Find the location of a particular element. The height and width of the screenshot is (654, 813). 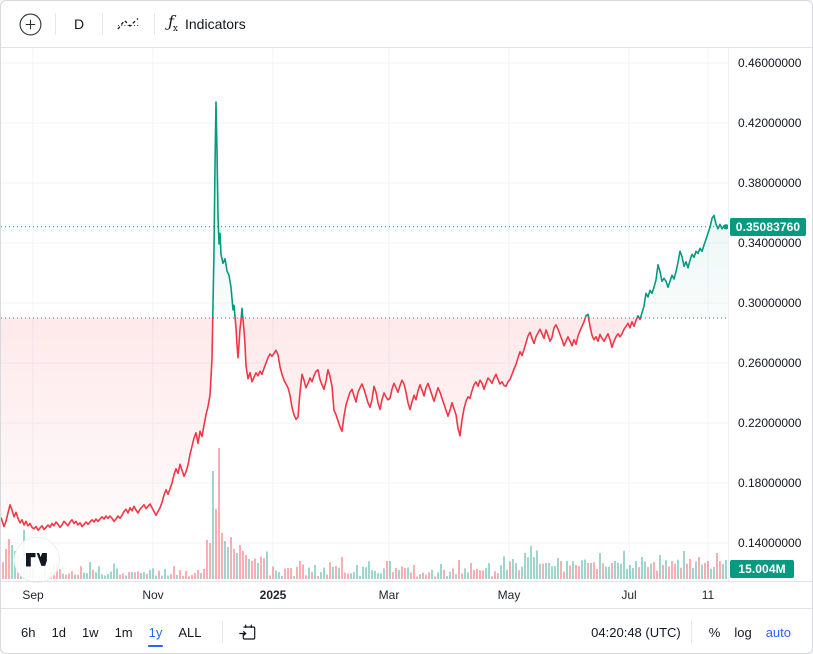

date-range-group: 6h 1d 1w 1m 1y ALL is located at coordinates (138, 632).